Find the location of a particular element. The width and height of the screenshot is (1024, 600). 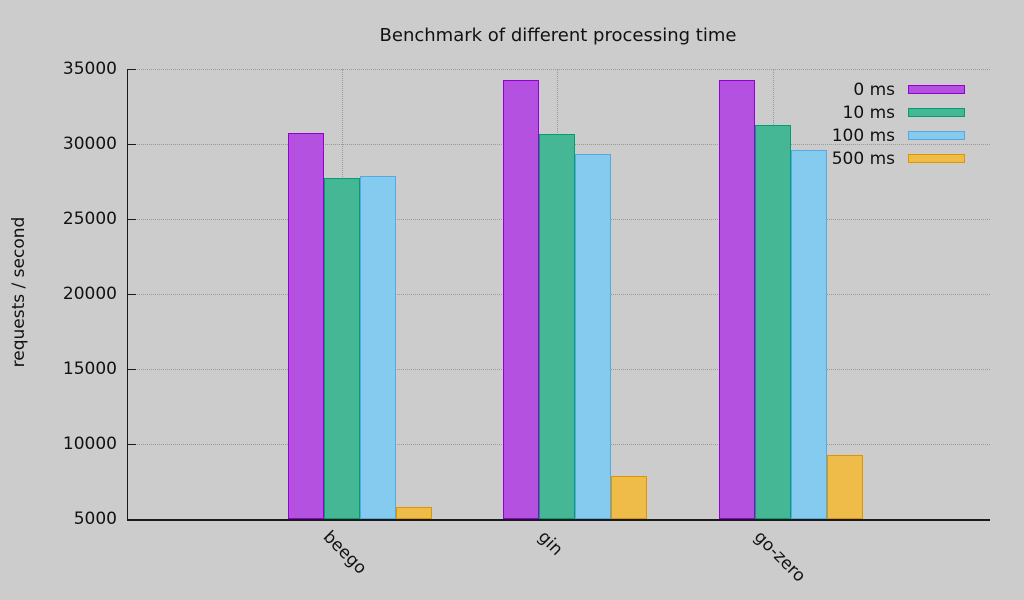

legend-row: 500 ms is located at coordinates (832, 158).